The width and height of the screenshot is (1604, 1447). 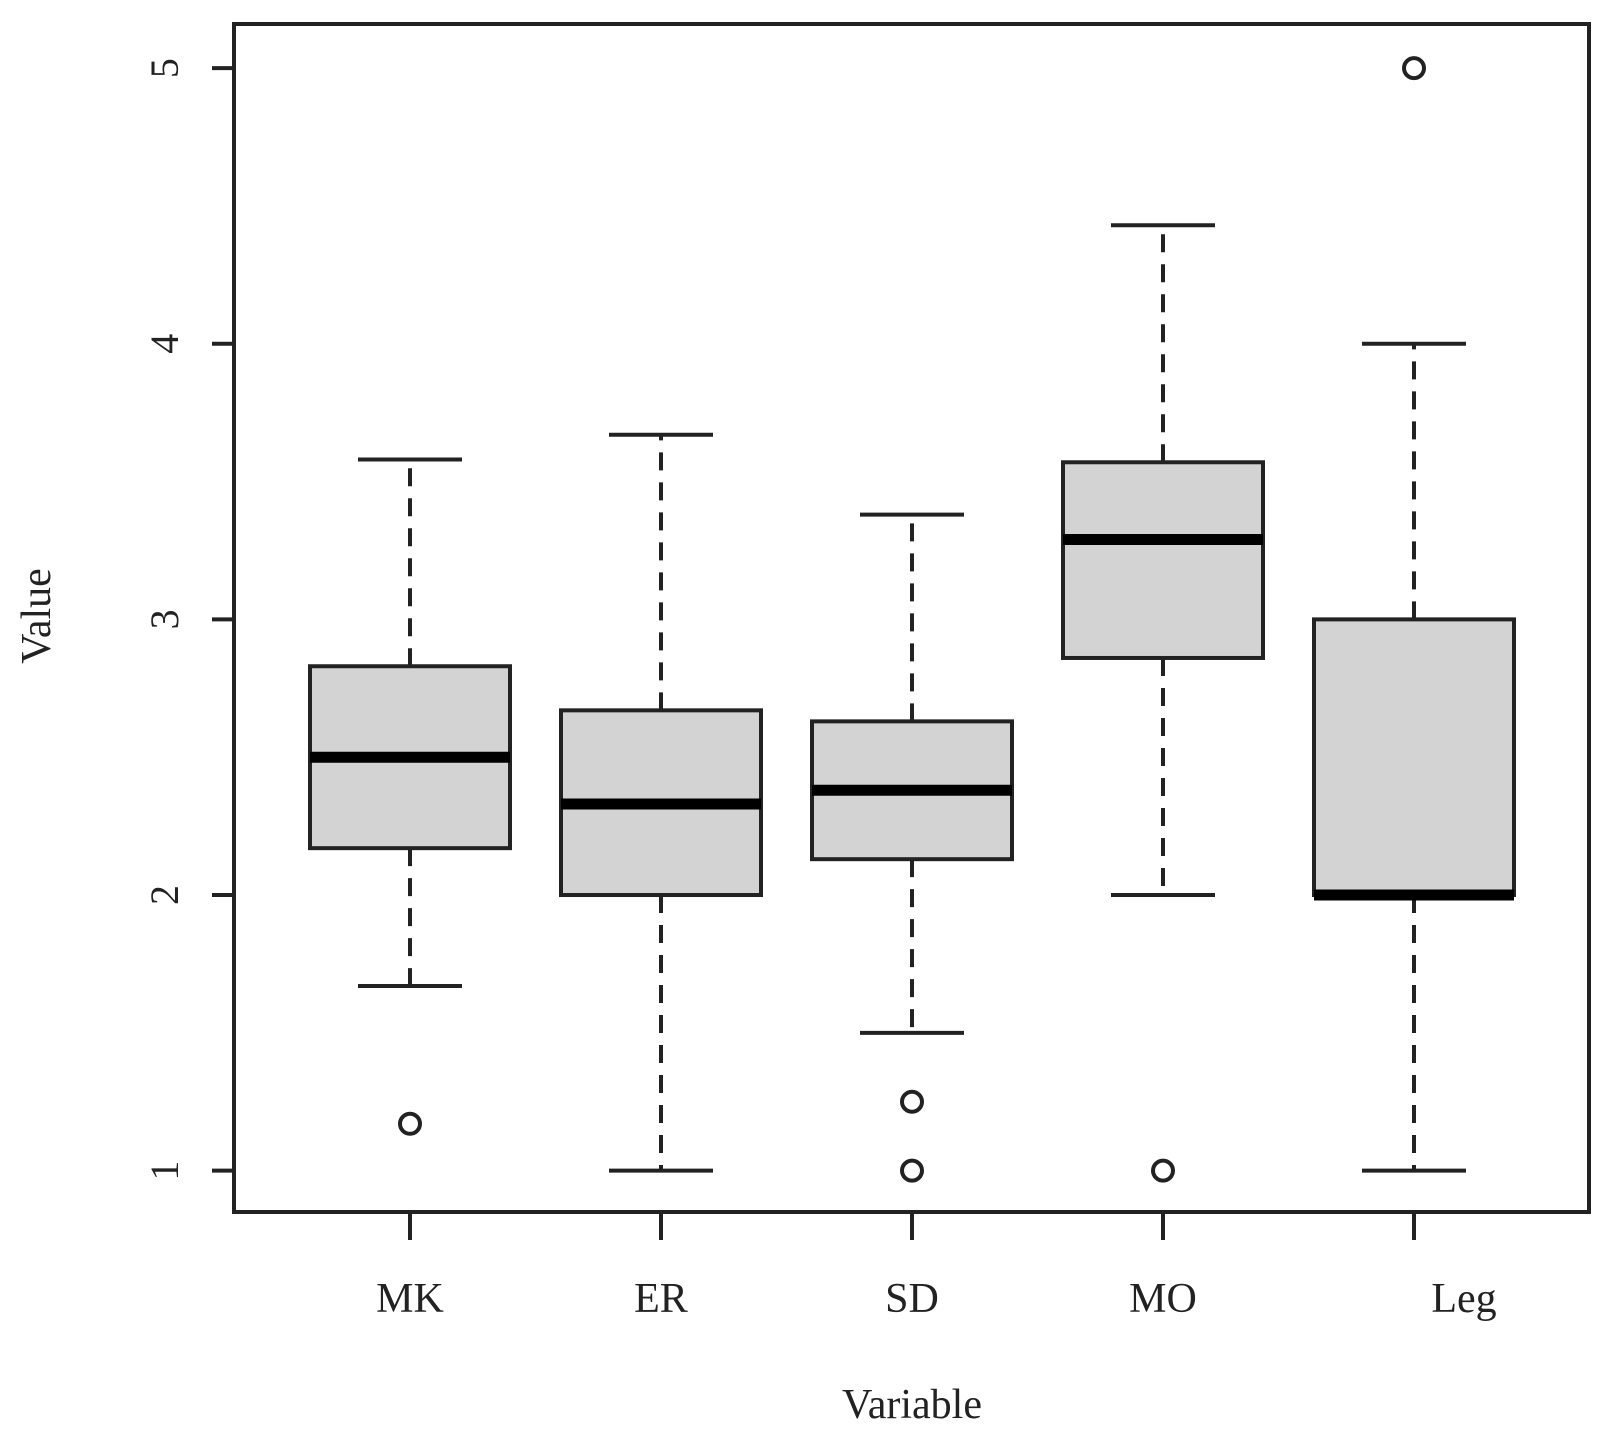 What do you see at coordinates (37, 616) in the screenshot?
I see `y-axis-title: Value` at bounding box center [37, 616].